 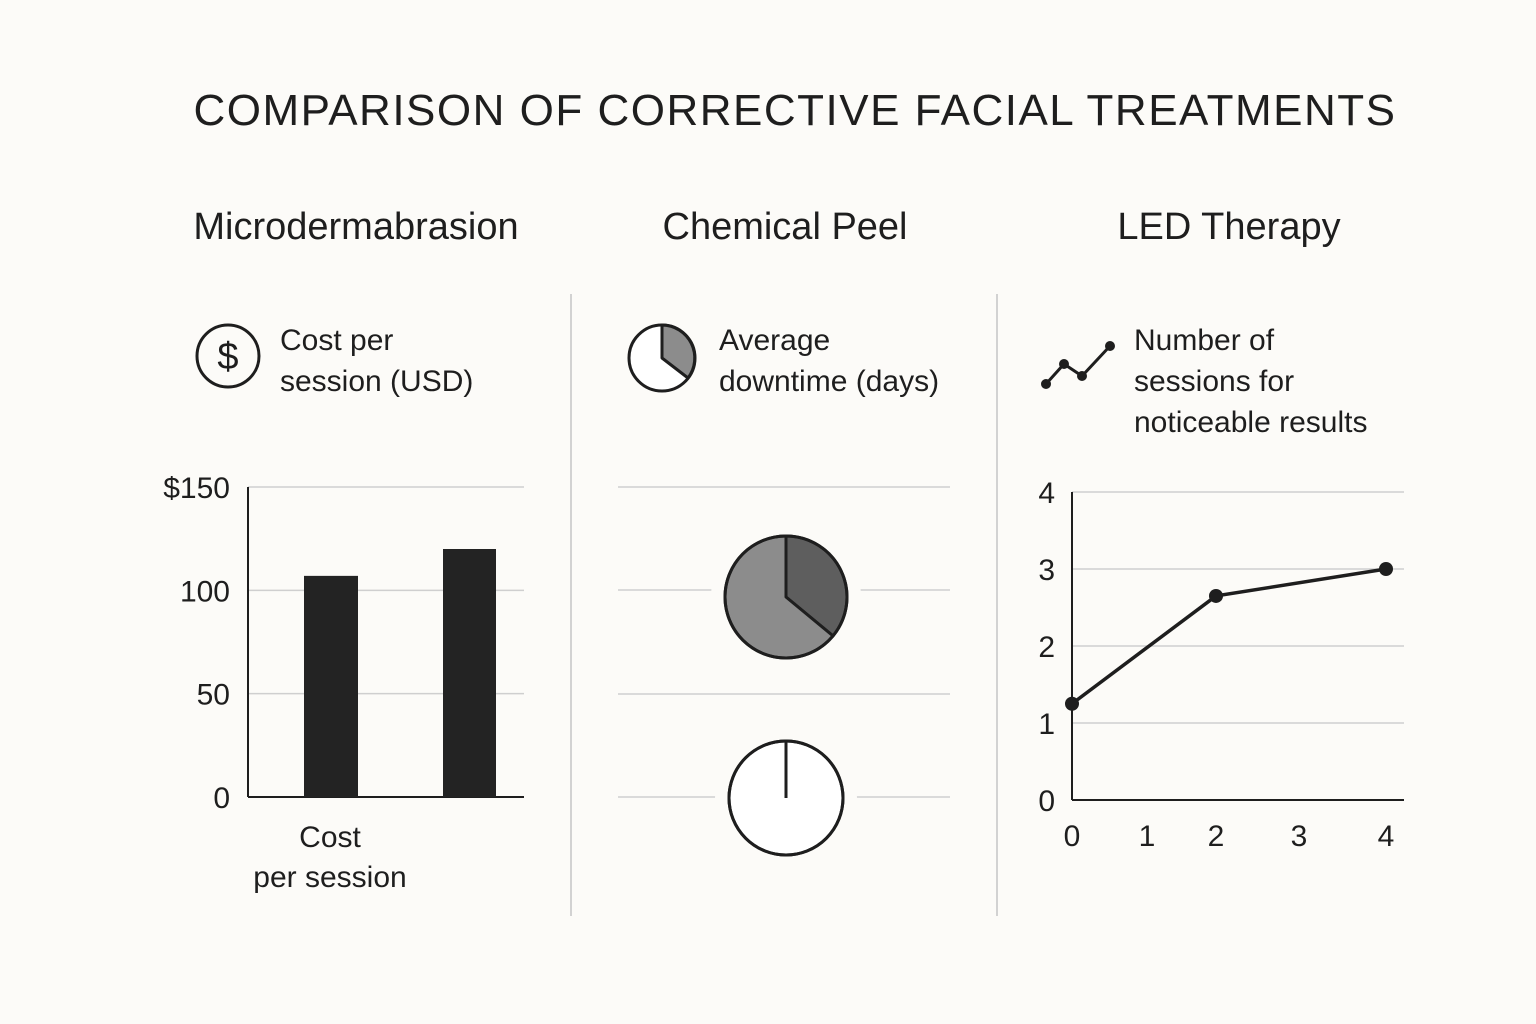 What do you see at coordinates (775, 340) in the screenshot?
I see `metric-line: Average` at bounding box center [775, 340].